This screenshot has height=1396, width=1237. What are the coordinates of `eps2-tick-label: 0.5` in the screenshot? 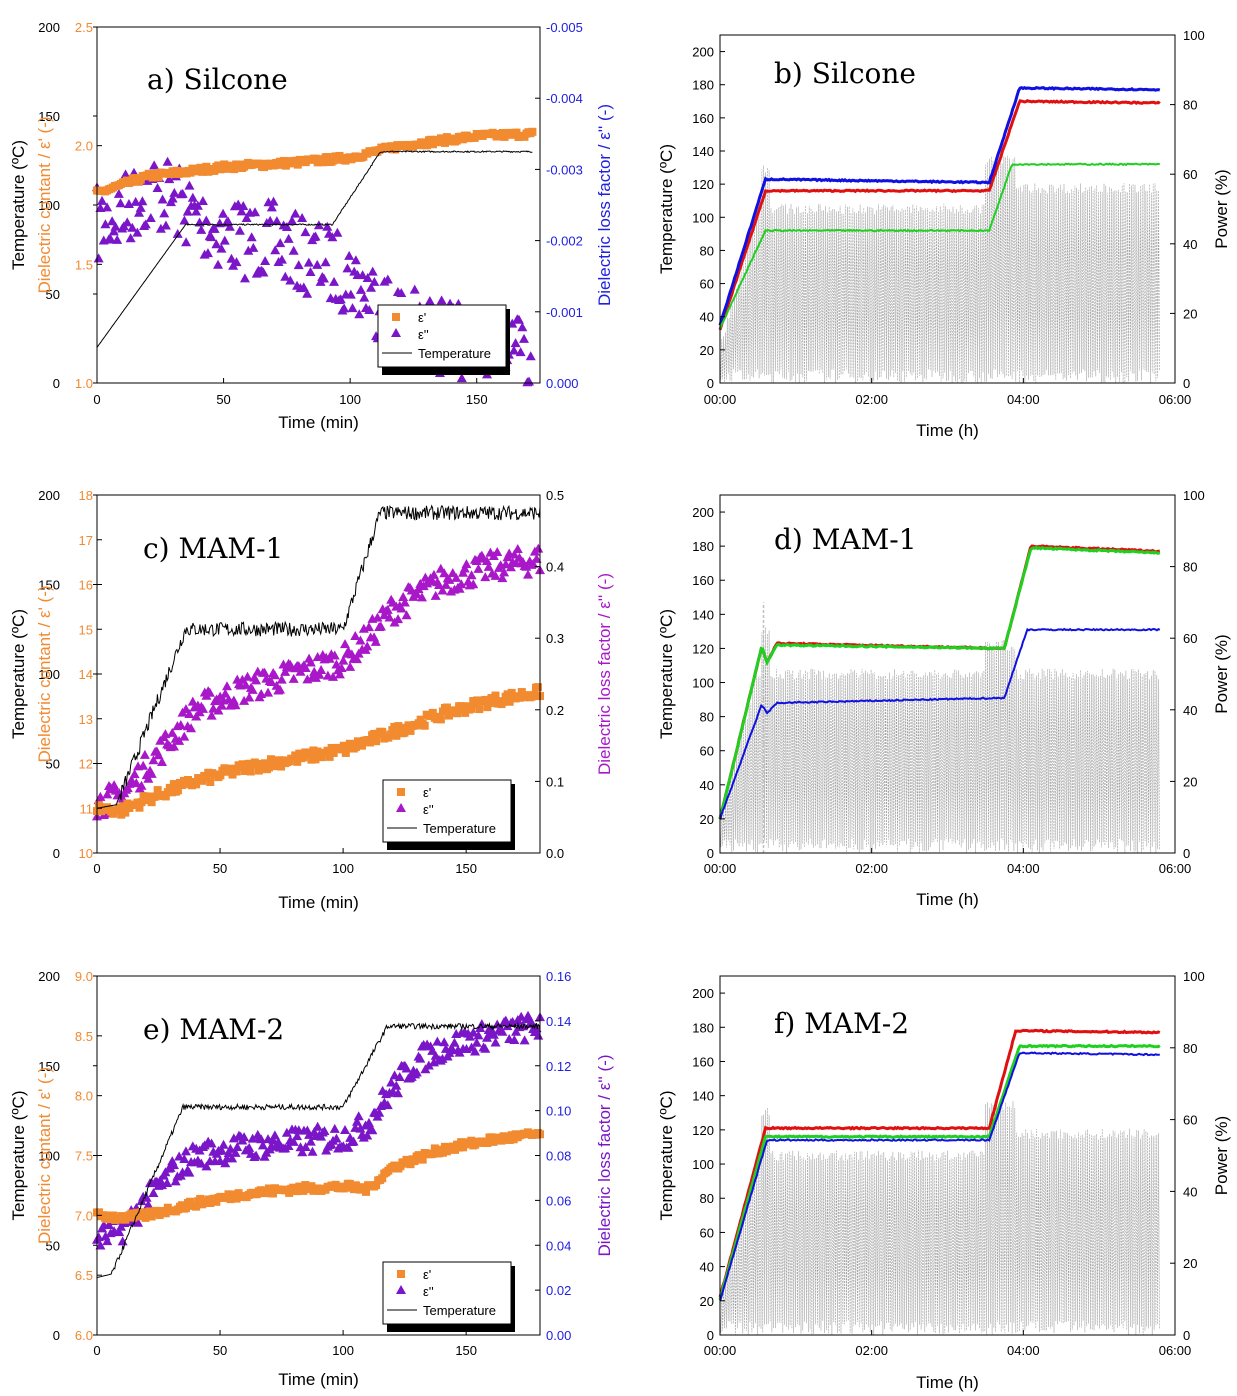 It's located at (555, 495).